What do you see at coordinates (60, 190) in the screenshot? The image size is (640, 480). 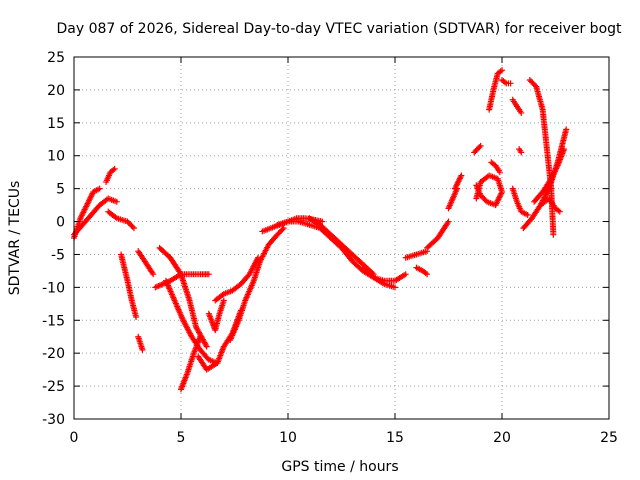 I see `y-tick-label: 5` at bounding box center [60, 190].